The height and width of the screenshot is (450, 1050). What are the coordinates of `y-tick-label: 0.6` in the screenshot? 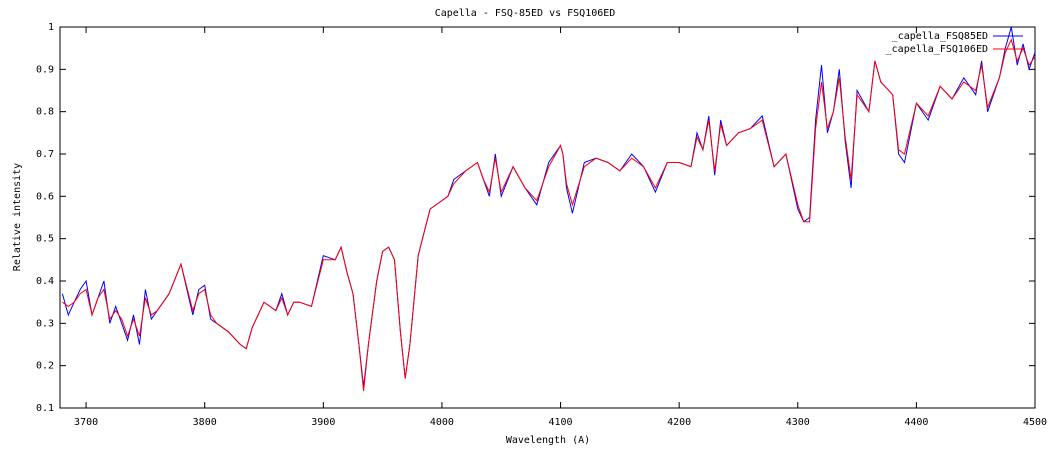 It's located at (45, 196).